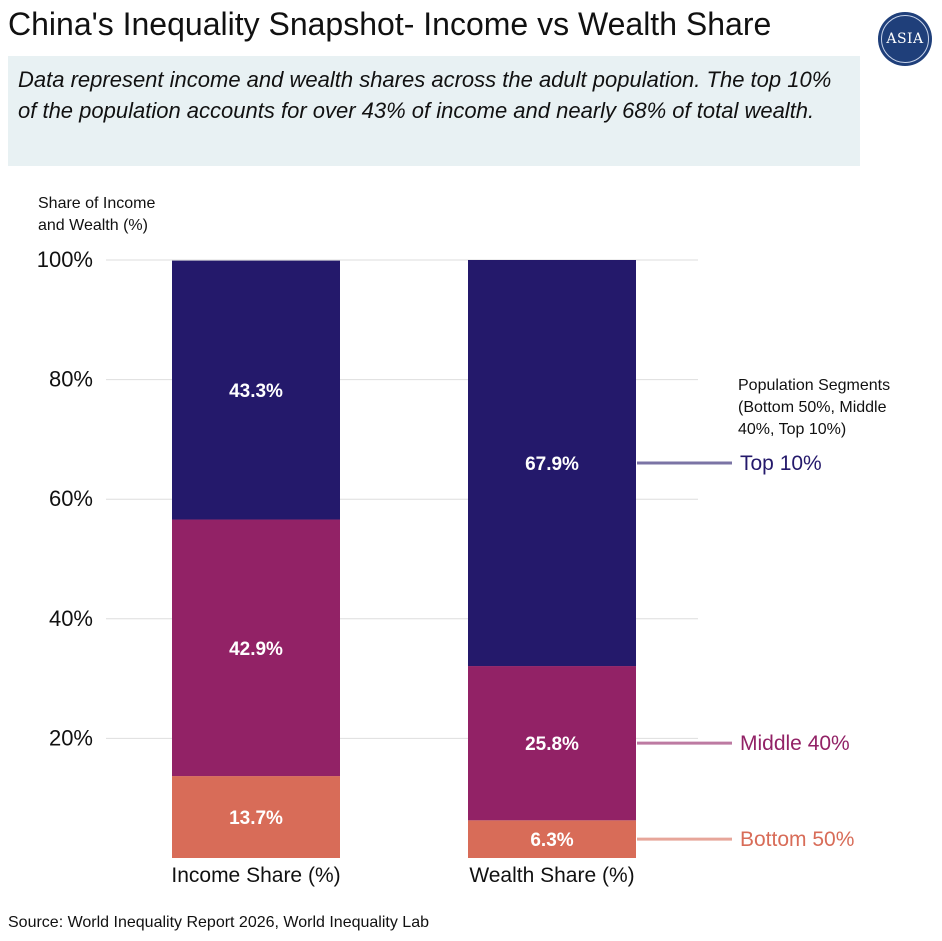 The height and width of the screenshot is (941, 942). Describe the element at coordinates (797, 839) in the screenshot. I see `legend-label: Bottom 50%` at that location.